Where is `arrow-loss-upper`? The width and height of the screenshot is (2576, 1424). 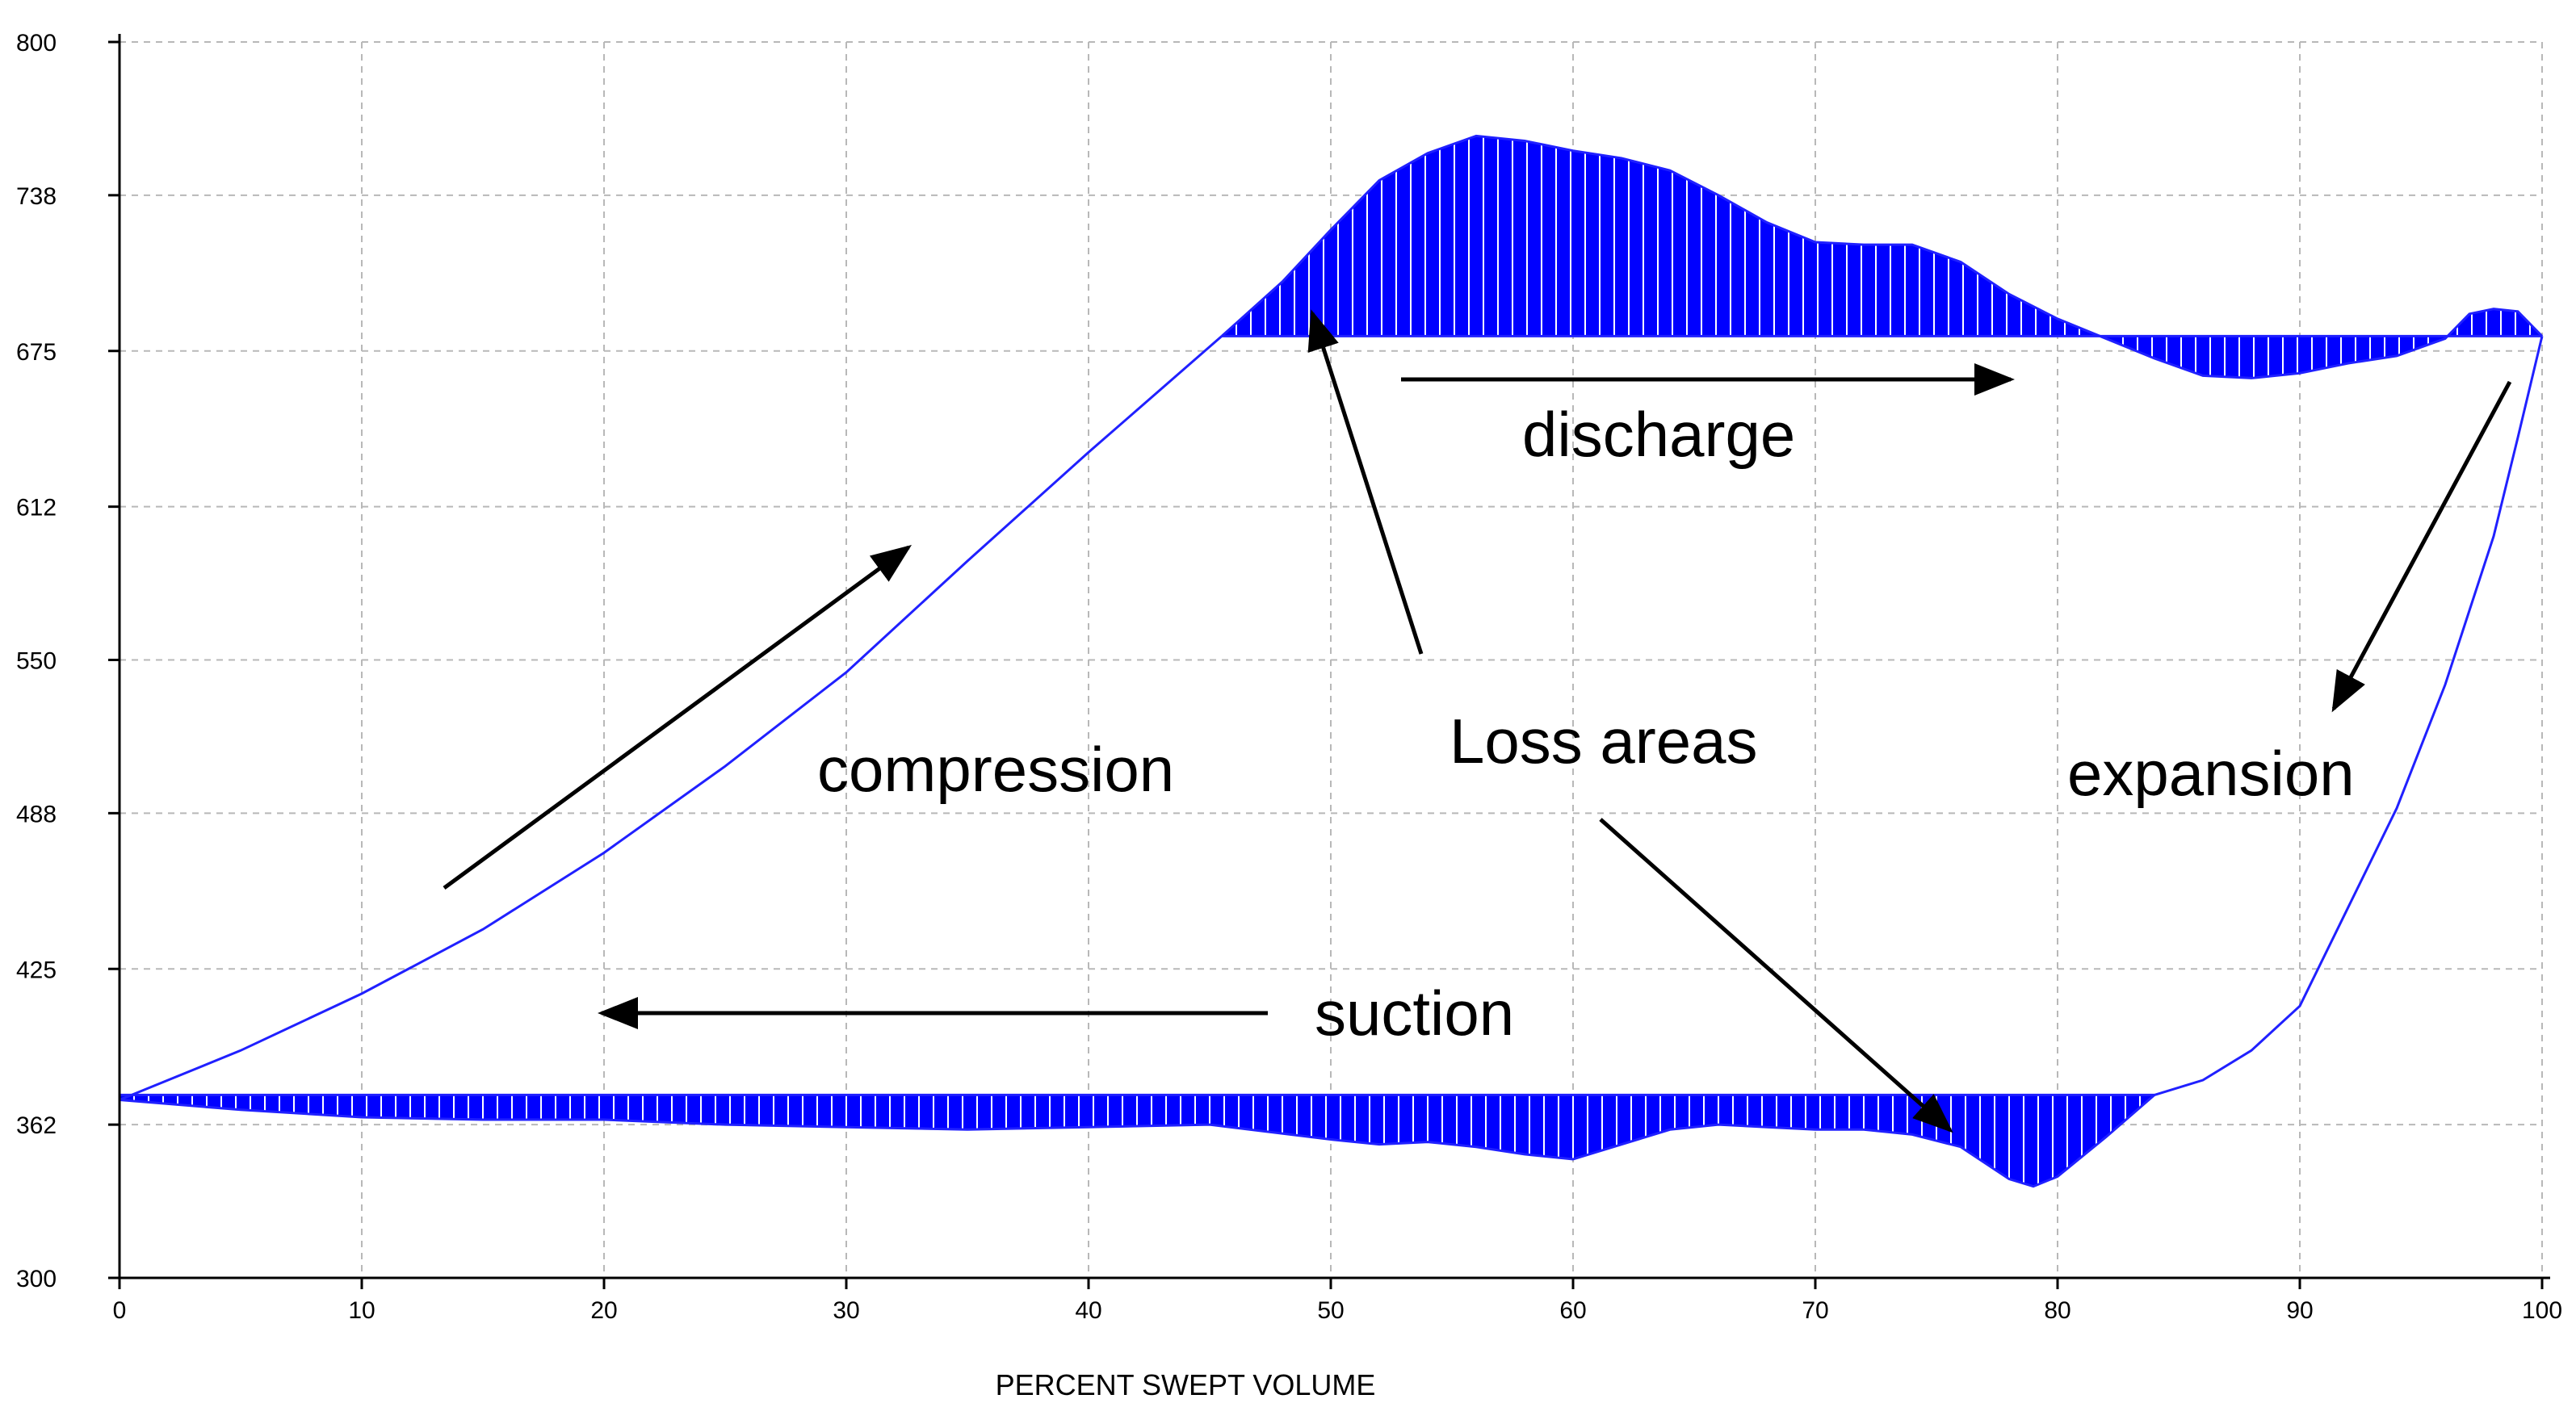
arrow-loss-upper is located at coordinates (1365, 482).